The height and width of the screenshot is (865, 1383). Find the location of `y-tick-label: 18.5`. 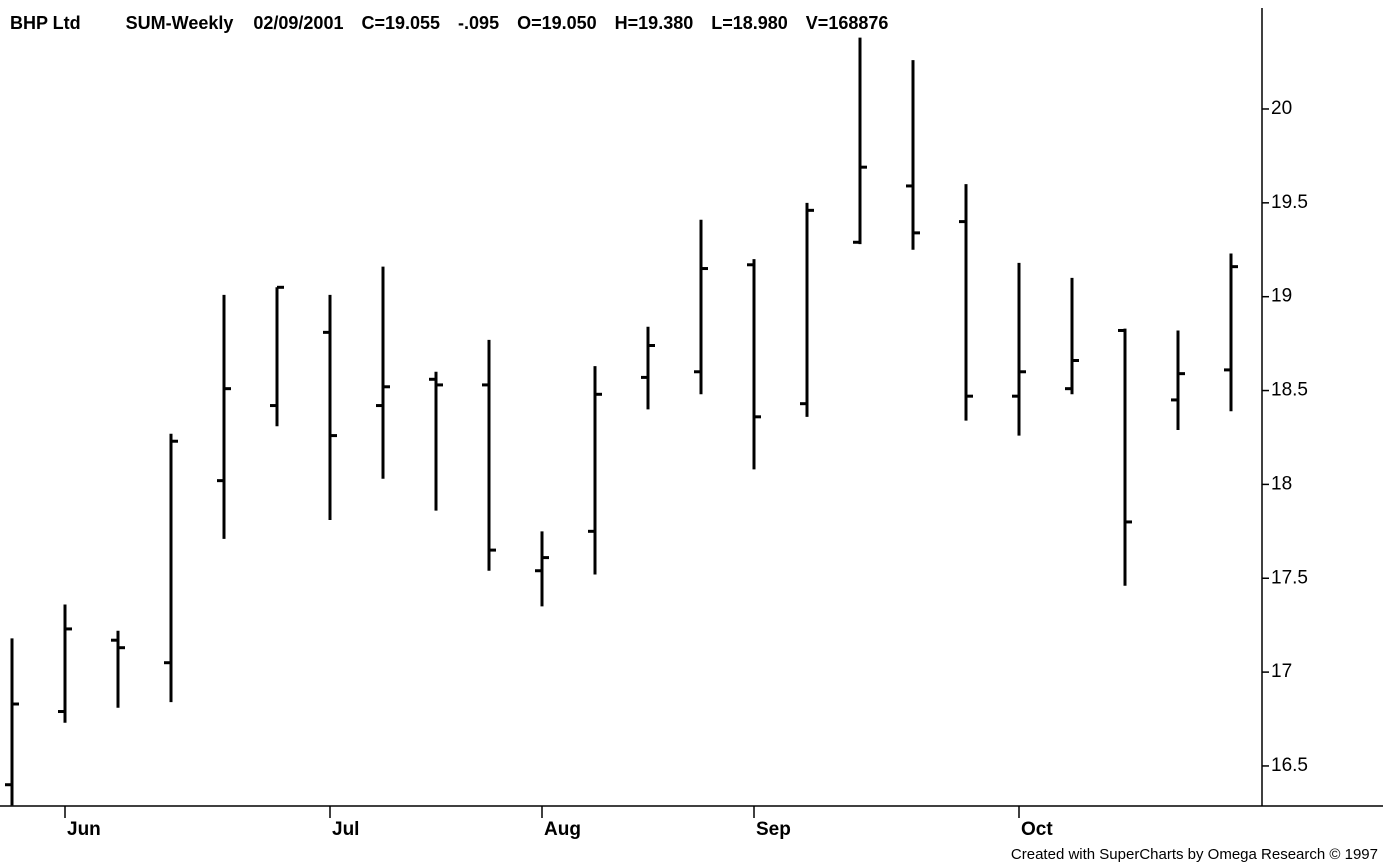

y-tick-label: 18.5 is located at coordinates (1289, 390).